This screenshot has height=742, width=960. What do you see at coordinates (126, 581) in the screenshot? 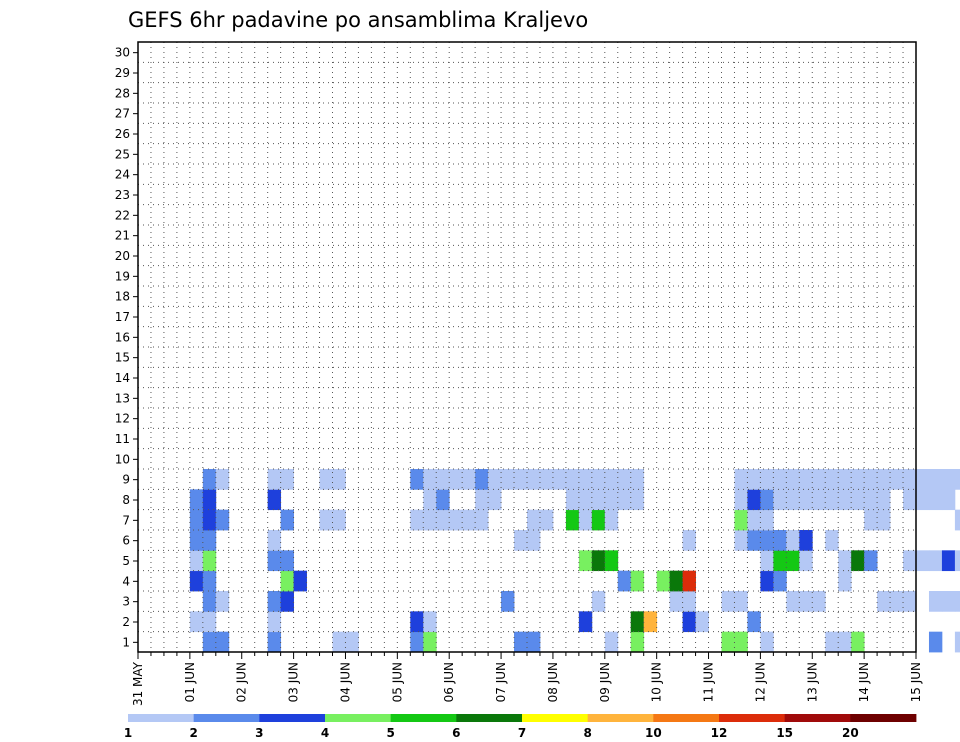
I see `y-tick-label: 4` at bounding box center [126, 581].